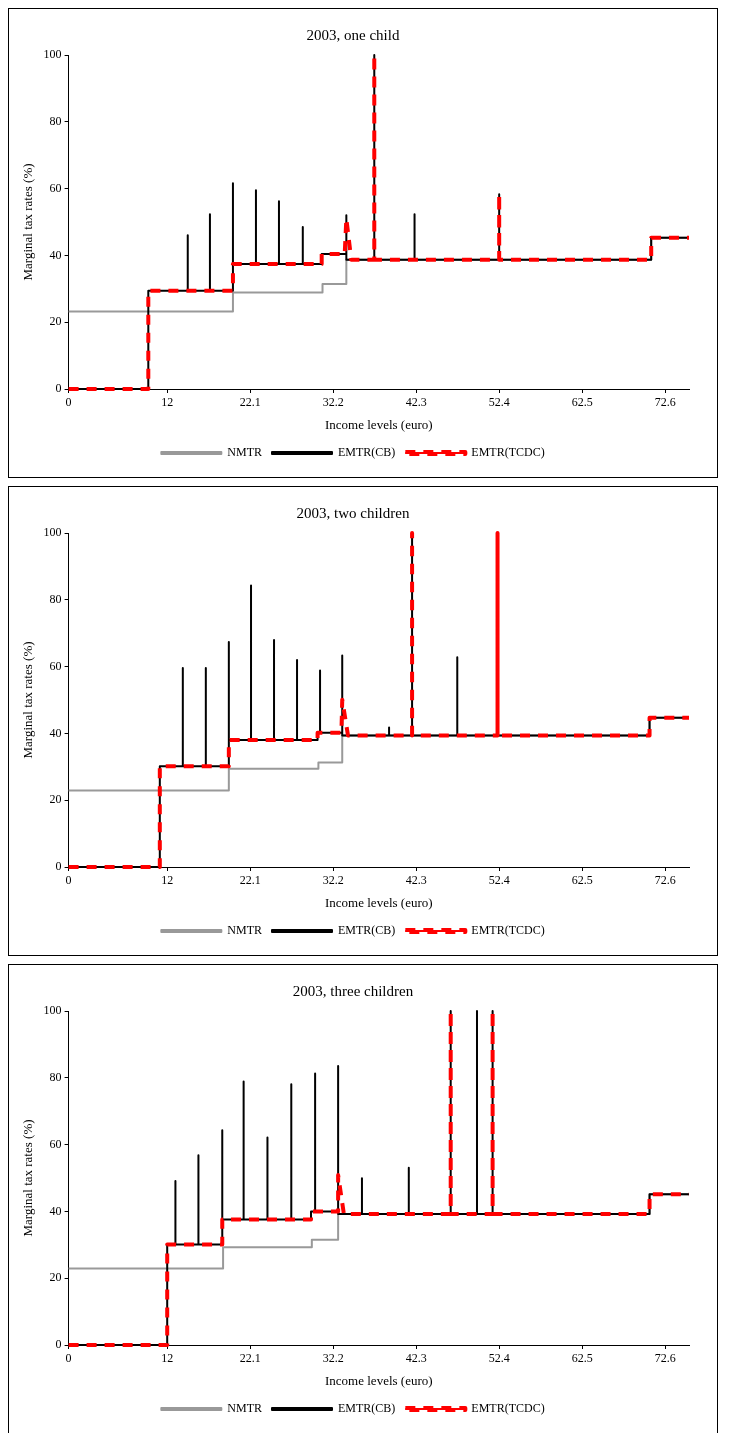 The height and width of the screenshot is (1433, 730). What do you see at coordinates (353, 34) in the screenshot?
I see `chart-title: 2003, one child` at bounding box center [353, 34].